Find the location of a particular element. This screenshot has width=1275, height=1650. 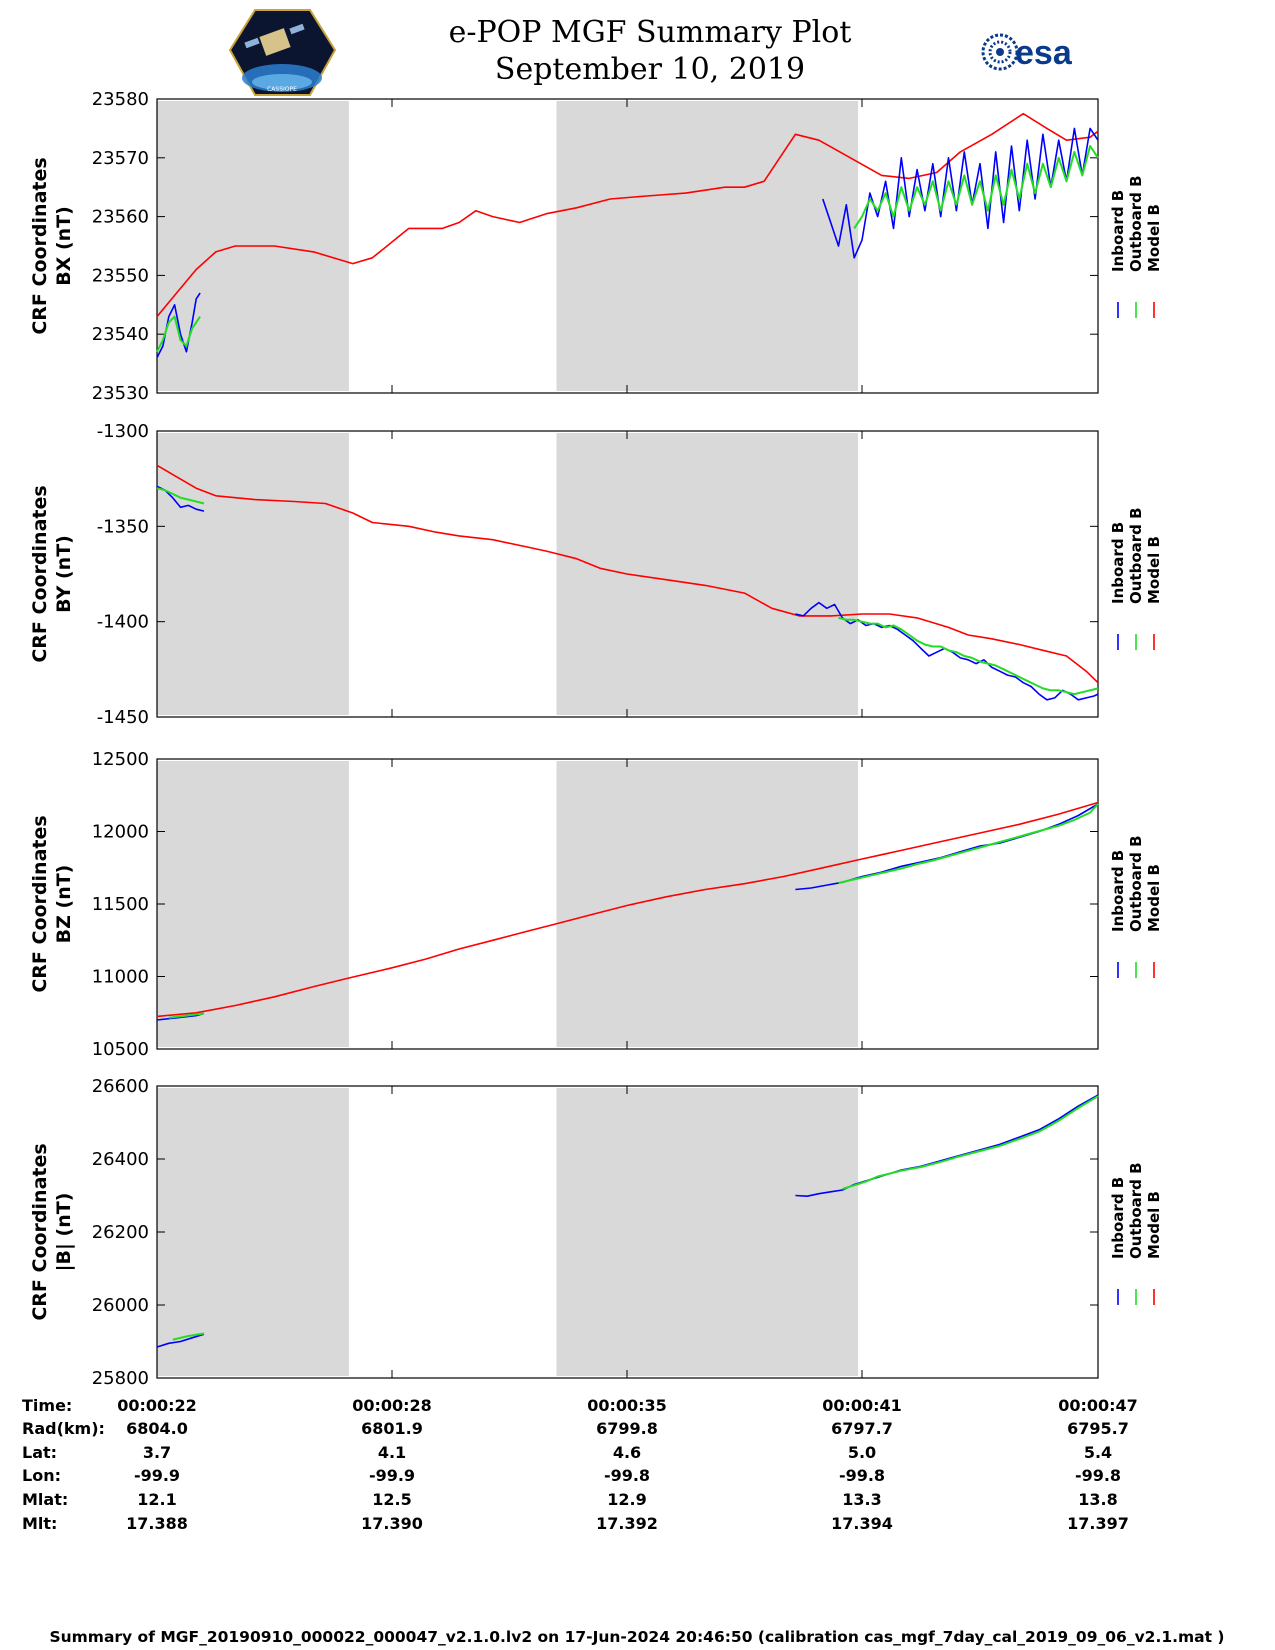

y-tick-label: -1400 is located at coordinates (123, 622).